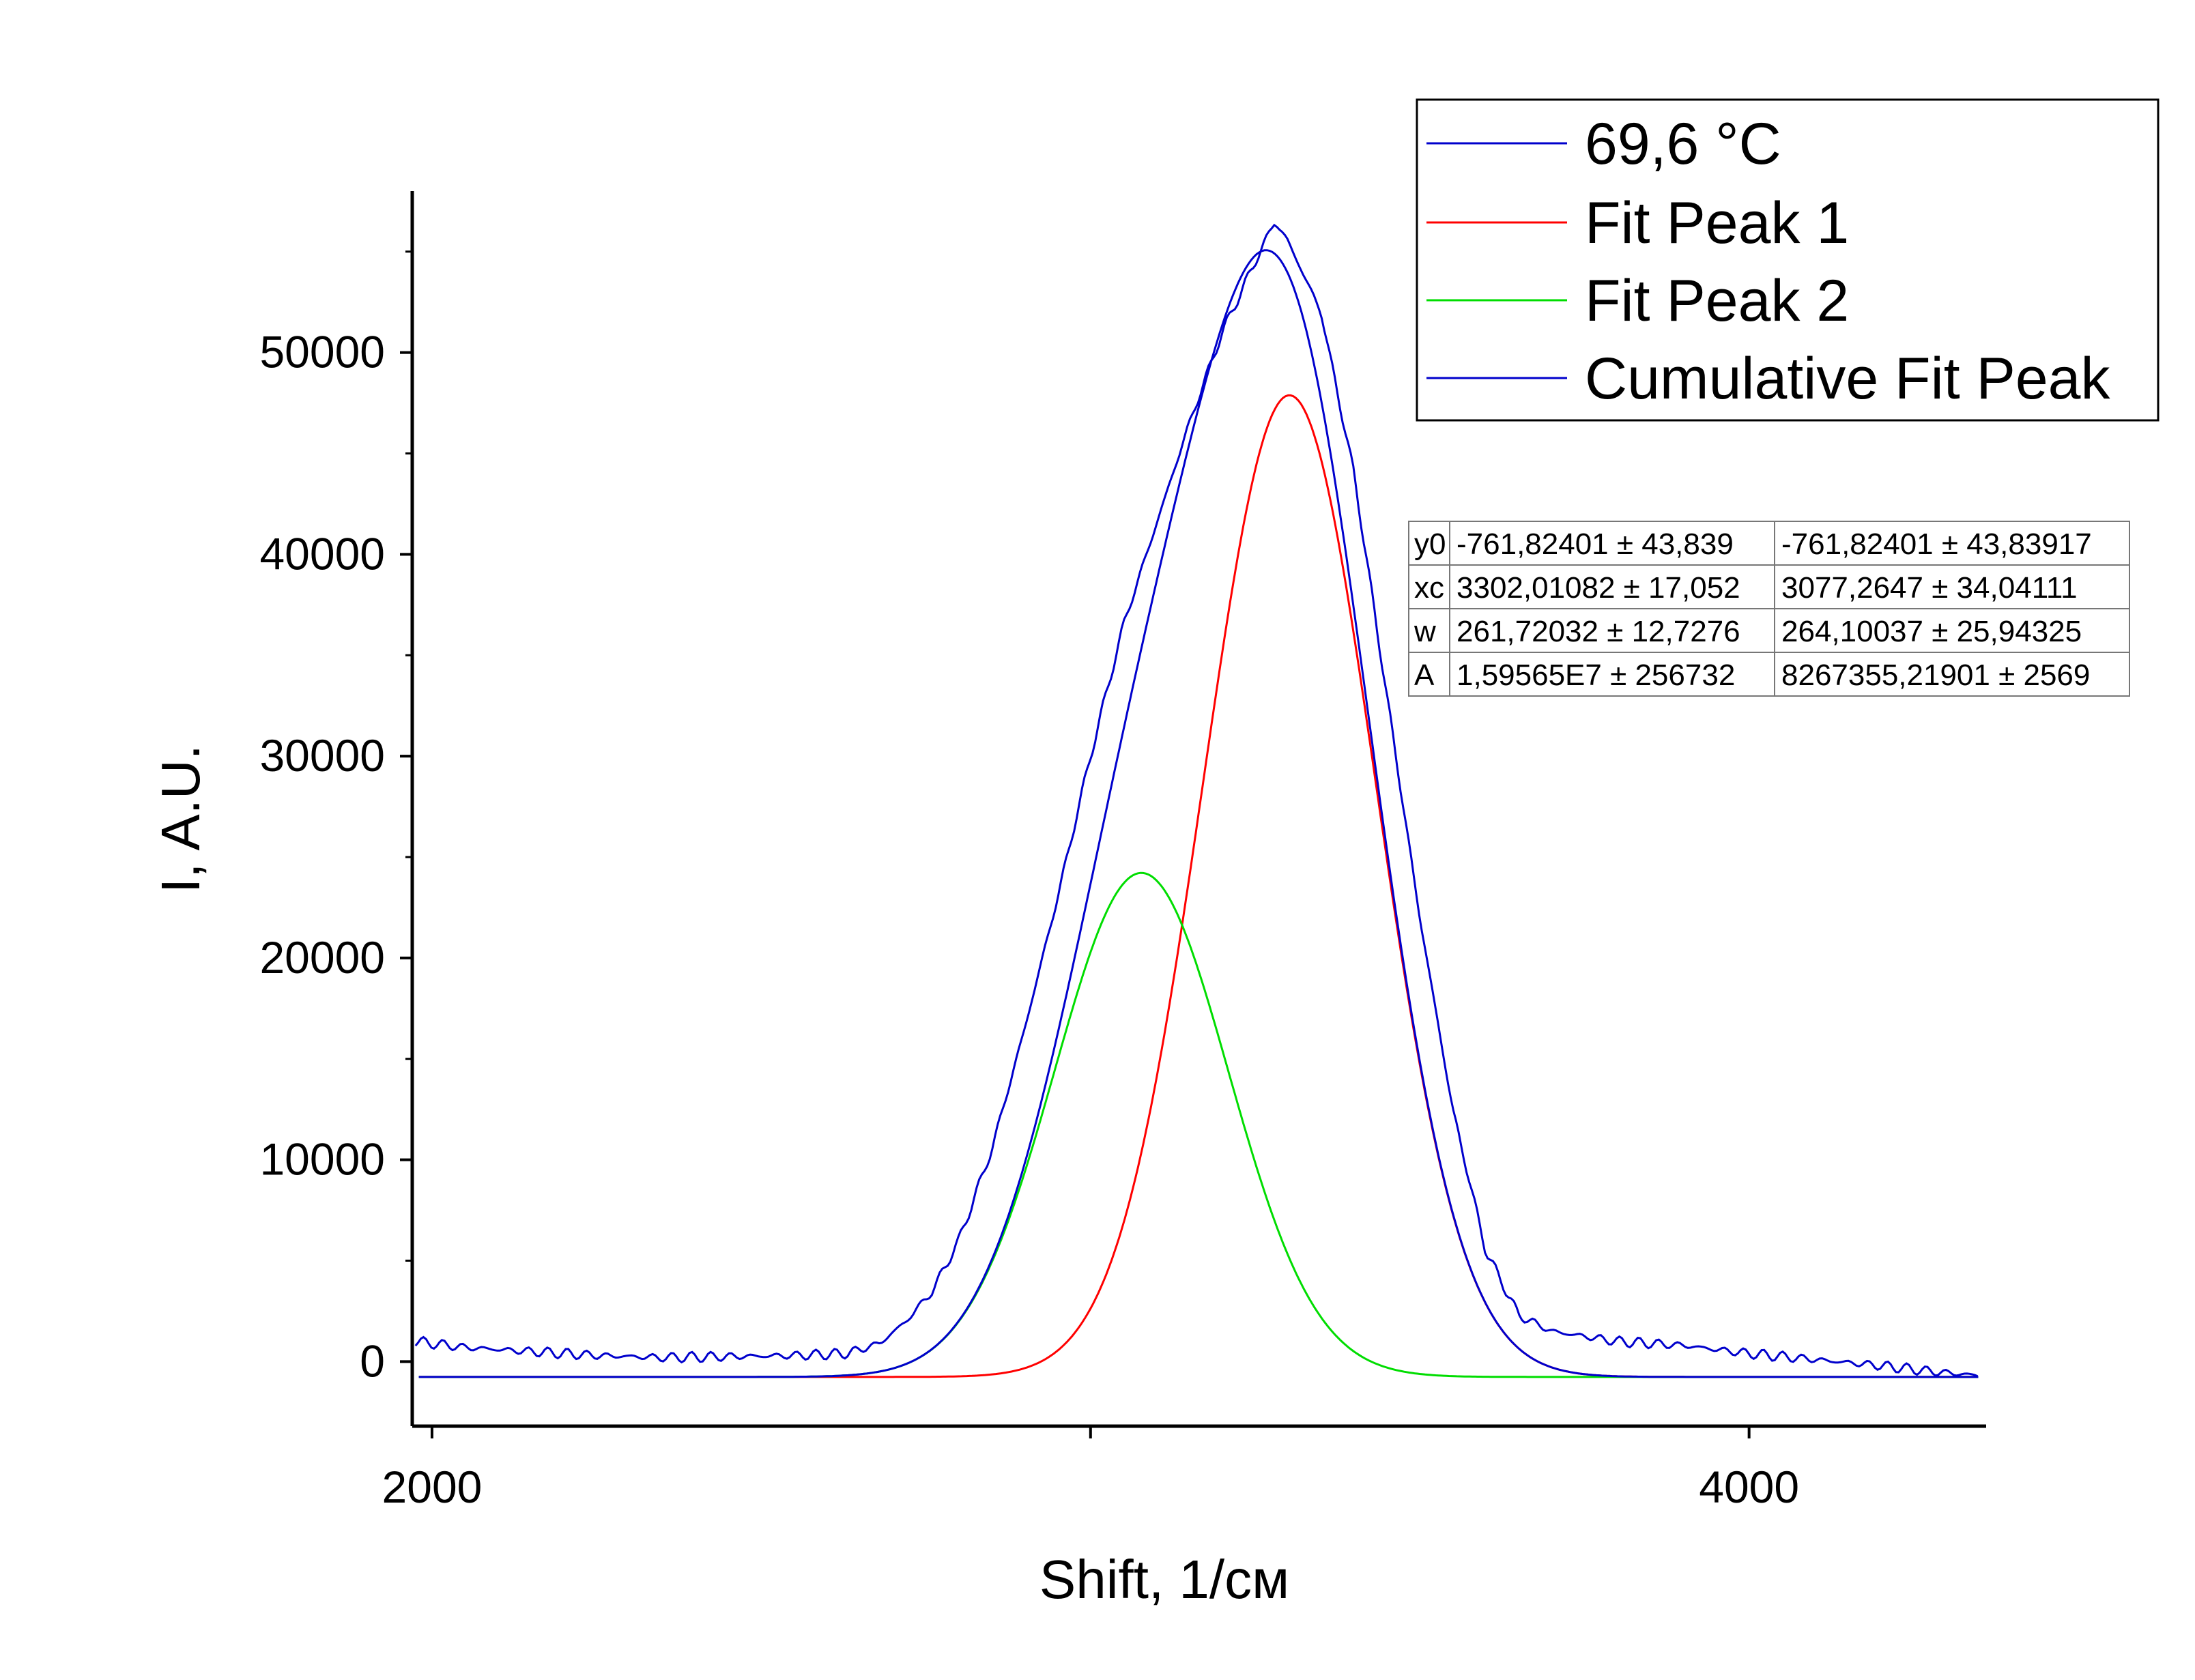  I want to click on param-value-peak1: 261,72032 ± 12,7276, so click(1598, 631).